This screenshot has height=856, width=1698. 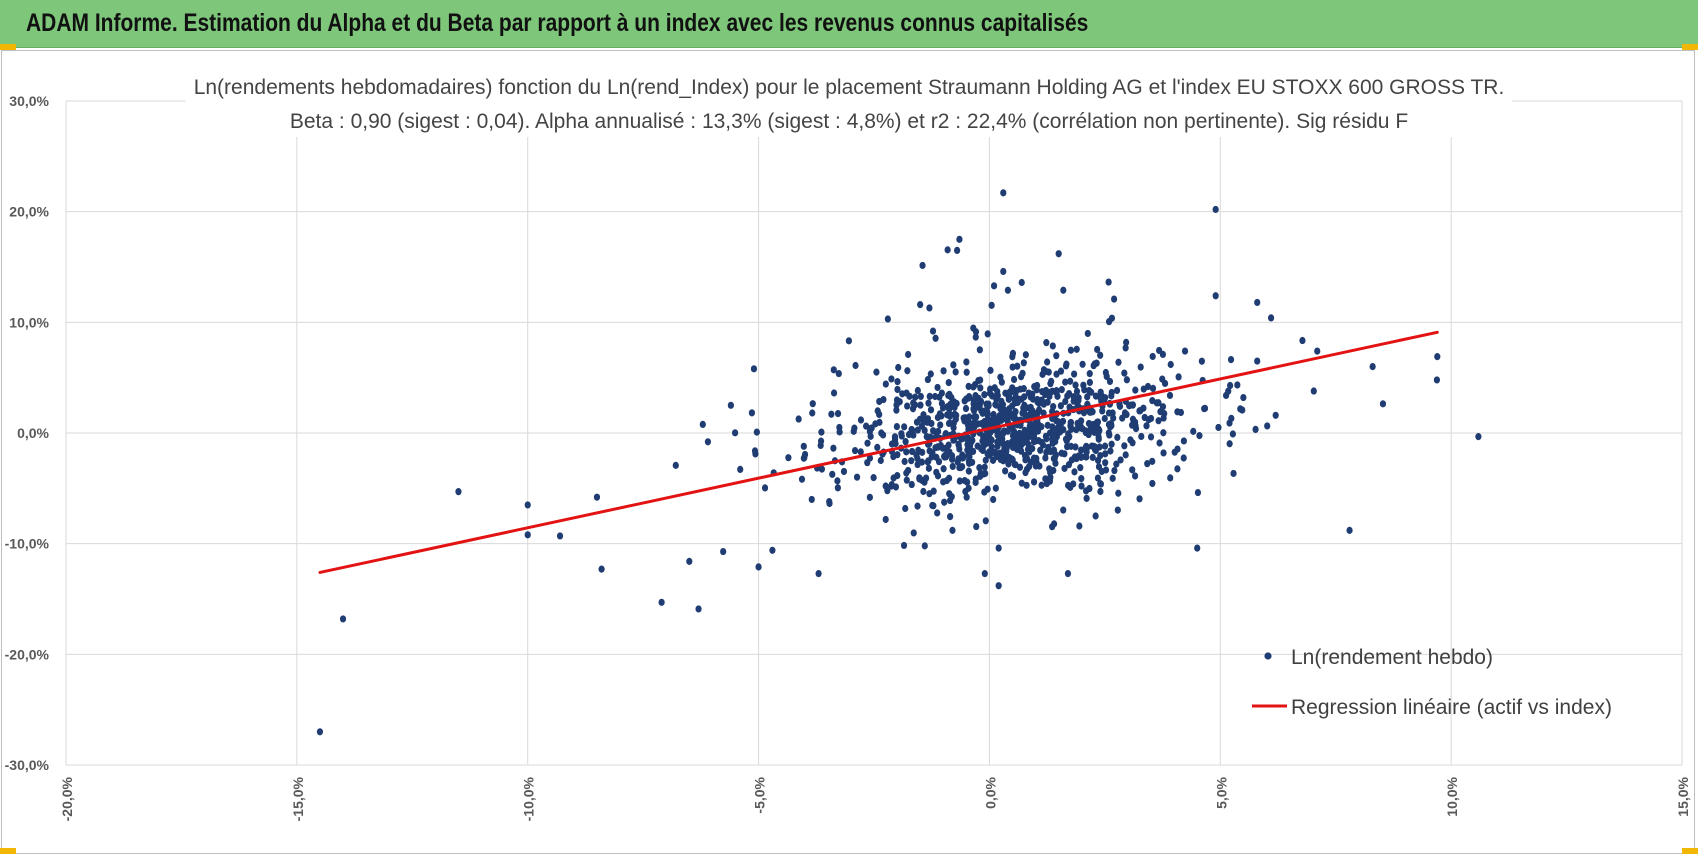 I want to click on corner-mark-top-right, so click(x=1690, y=47).